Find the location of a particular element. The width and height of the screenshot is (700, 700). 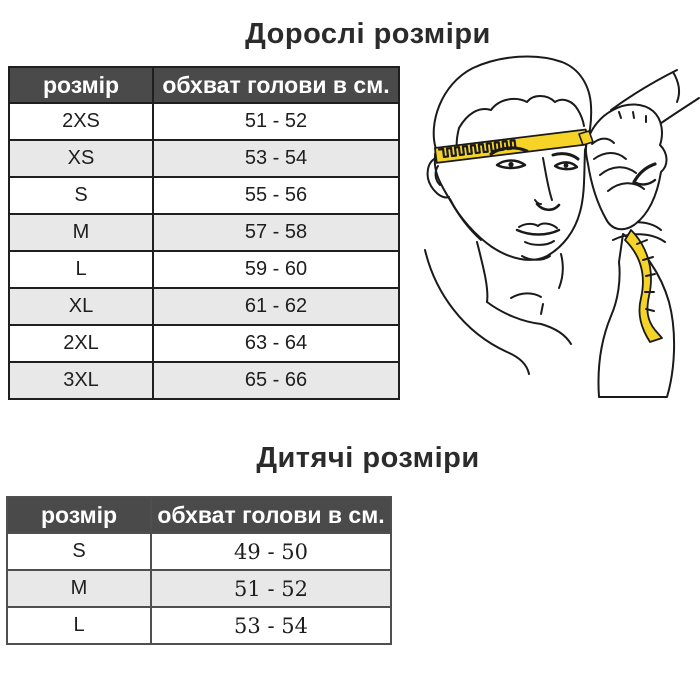

range-cell: 57 - 58 is located at coordinates (276, 232).